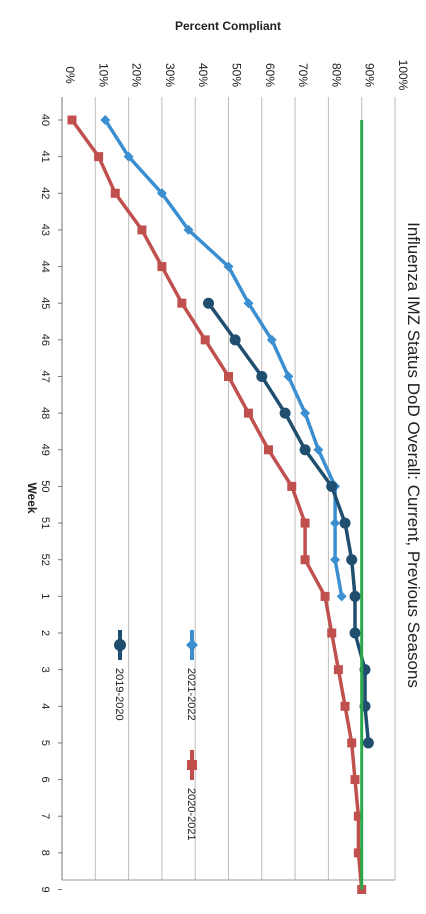 The image size is (426, 914). What do you see at coordinates (336, 75) in the screenshot?
I see `y-tick-label: 80%` at bounding box center [336, 75].